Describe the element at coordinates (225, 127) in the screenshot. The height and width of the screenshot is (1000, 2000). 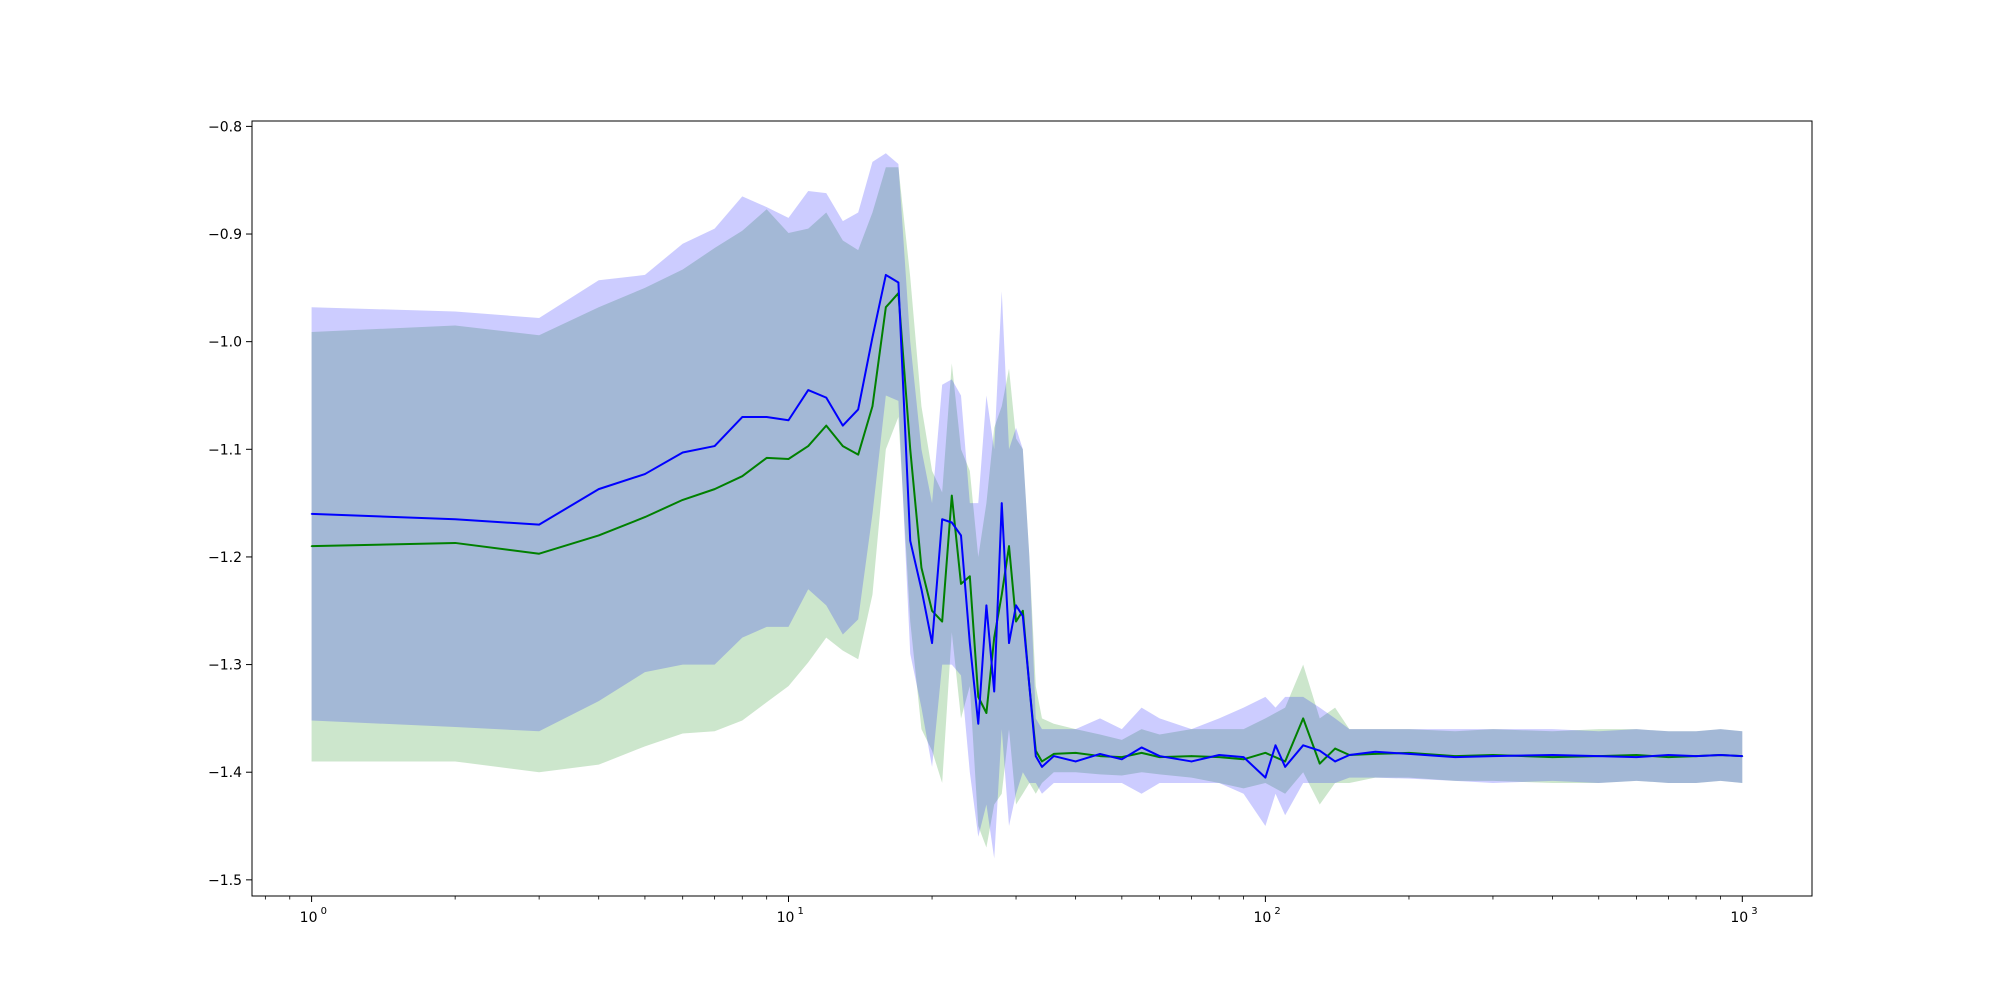
I see `y-tick-label: −0.8` at that location.